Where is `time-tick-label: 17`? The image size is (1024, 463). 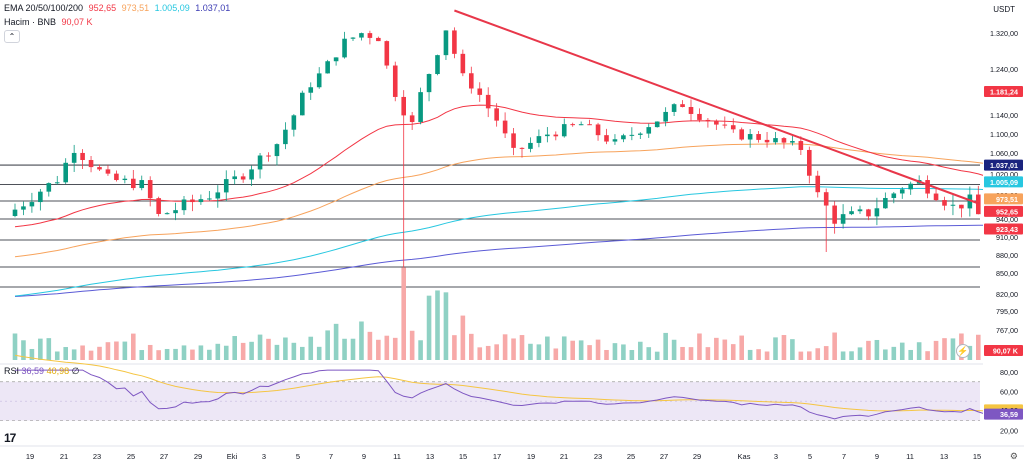
time-tick-label: 17 is located at coordinates (497, 456).